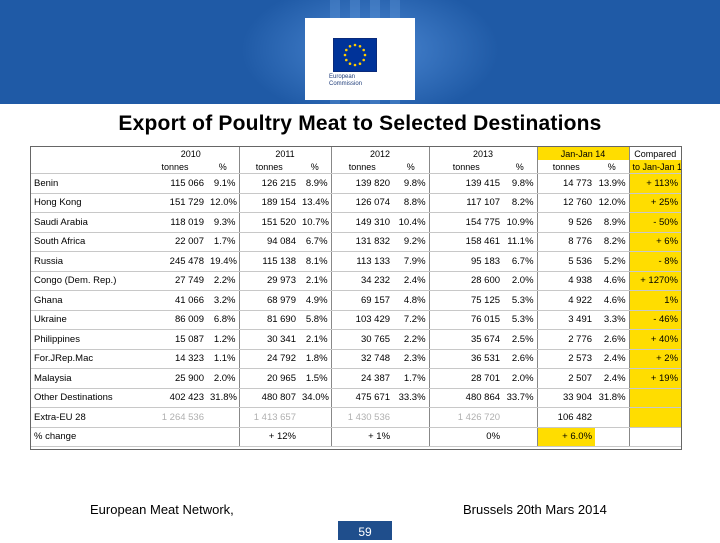  I want to click on table-cell: + 2%, so click(655, 359).